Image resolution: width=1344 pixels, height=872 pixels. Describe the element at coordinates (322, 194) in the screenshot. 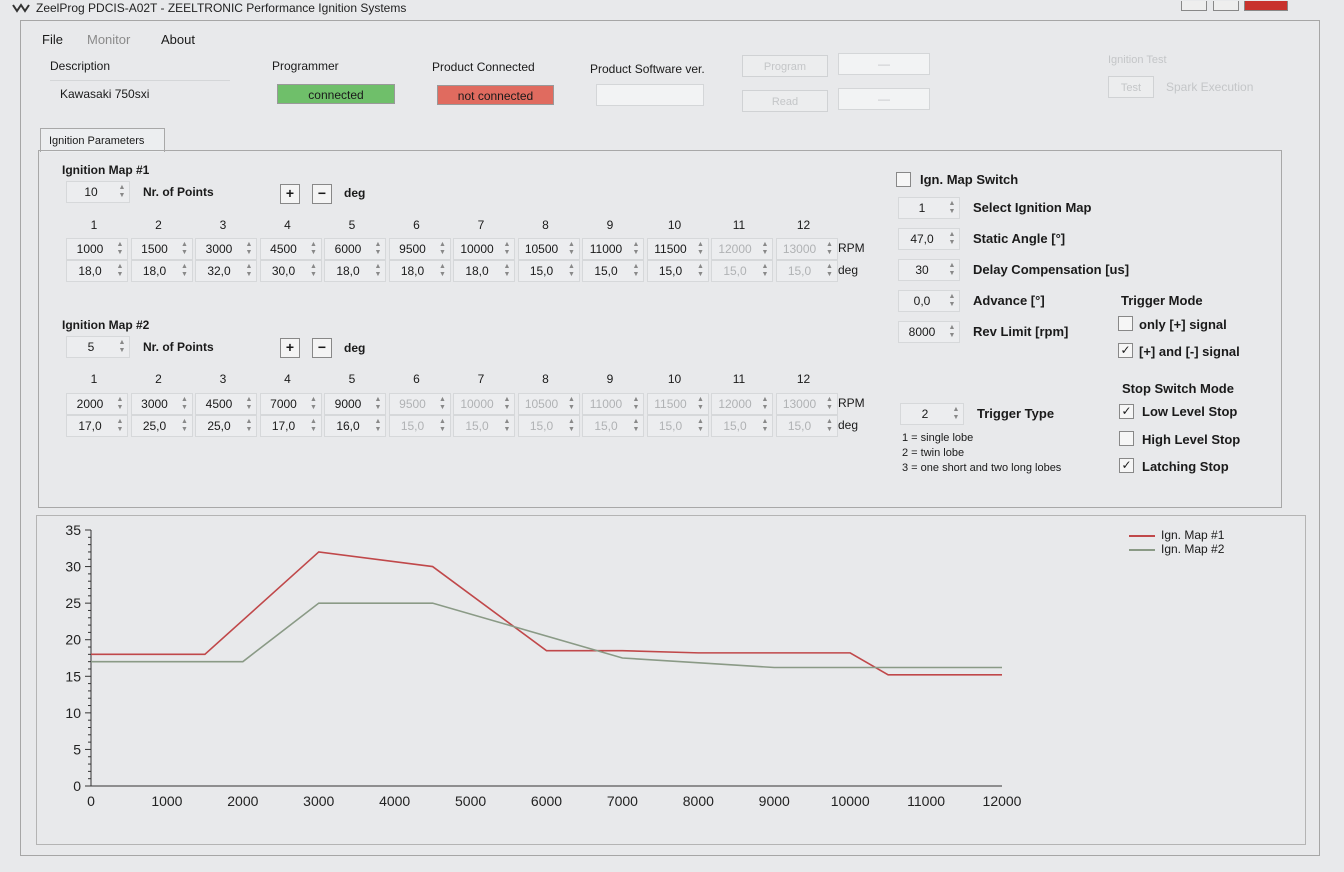

I see `map1-remove-point-button: −` at that location.